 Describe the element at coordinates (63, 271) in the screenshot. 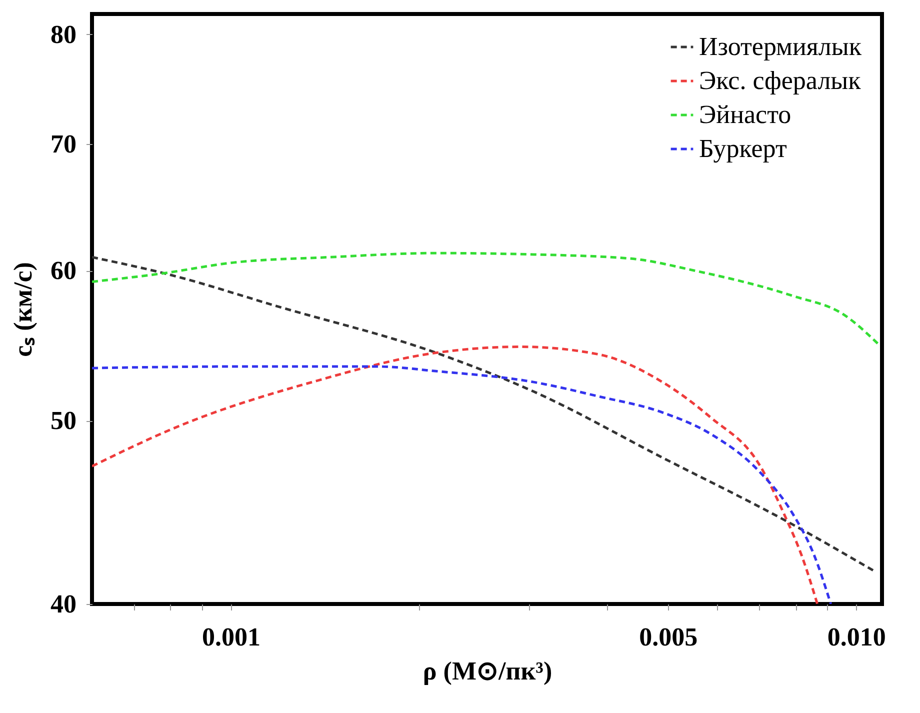

I see `y-tick-label: 60` at that location.